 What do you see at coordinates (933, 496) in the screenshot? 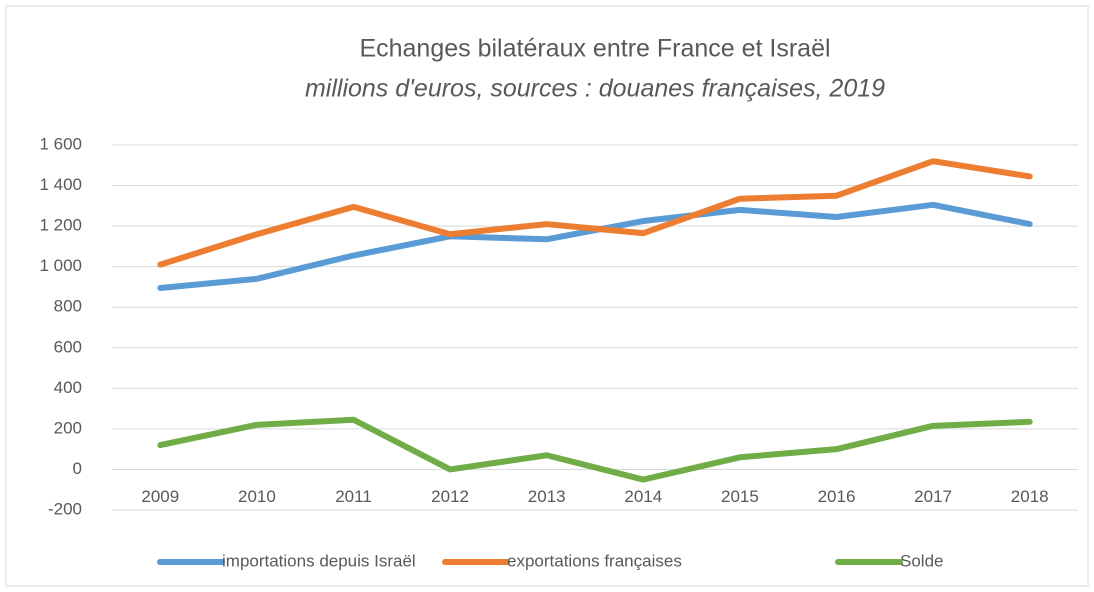
I see `x-tick-label: 2017` at bounding box center [933, 496].